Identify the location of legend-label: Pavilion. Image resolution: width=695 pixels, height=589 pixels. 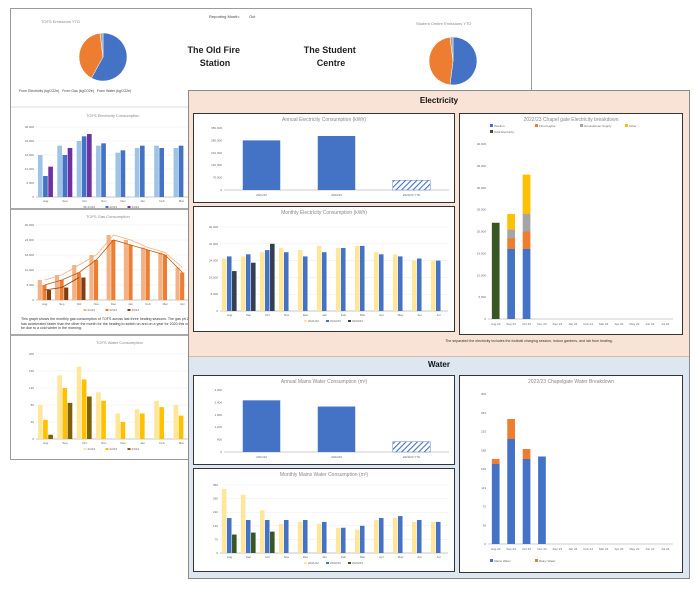
(499, 126).